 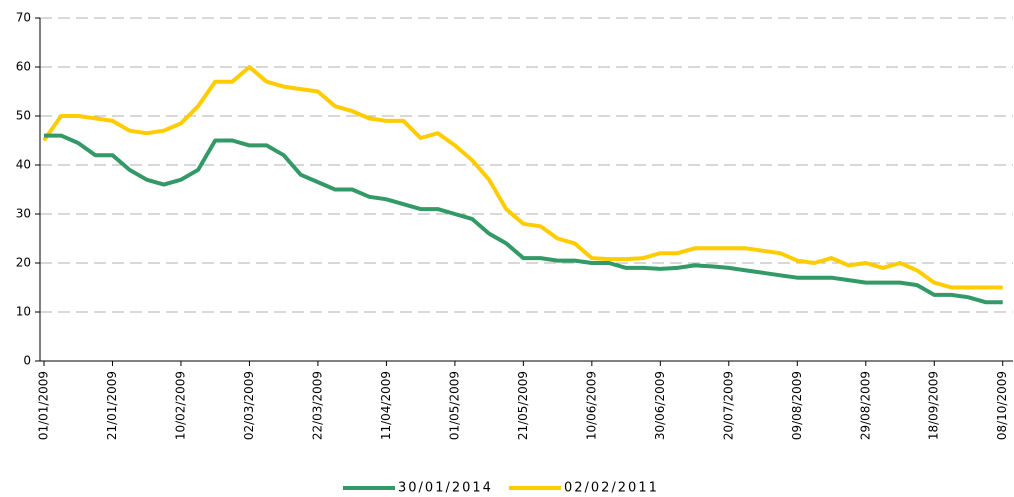 I want to click on x-tick-label: 01/01/2009, so click(x=44, y=405).